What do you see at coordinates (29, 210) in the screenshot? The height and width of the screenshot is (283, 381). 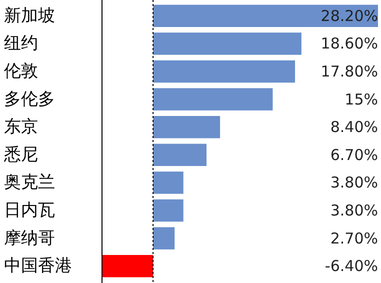 I see `y-tick-label: 日内瓦` at bounding box center [29, 210].